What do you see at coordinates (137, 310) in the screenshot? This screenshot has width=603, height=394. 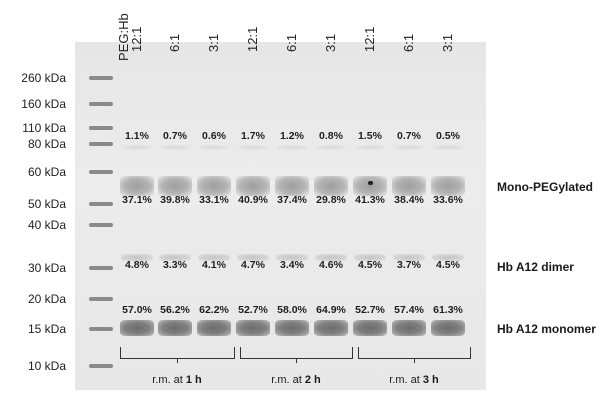 I see `pct-monomer: 57.0%` at bounding box center [137, 310].